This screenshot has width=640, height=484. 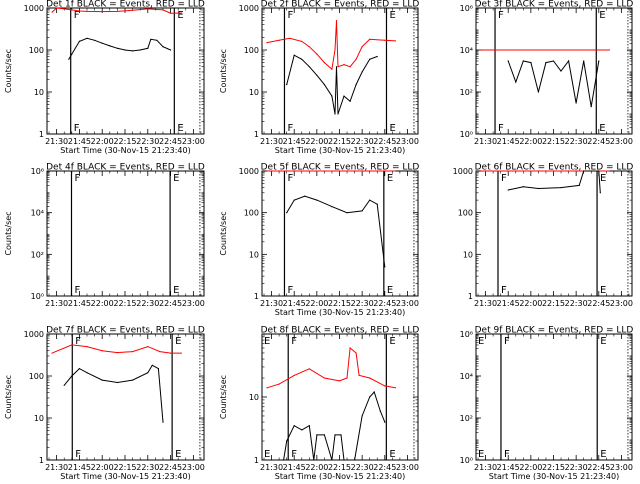 What do you see at coordinates (290, 178) in the screenshot?
I see `marker-label-top: F` at bounding box center [290, 178].